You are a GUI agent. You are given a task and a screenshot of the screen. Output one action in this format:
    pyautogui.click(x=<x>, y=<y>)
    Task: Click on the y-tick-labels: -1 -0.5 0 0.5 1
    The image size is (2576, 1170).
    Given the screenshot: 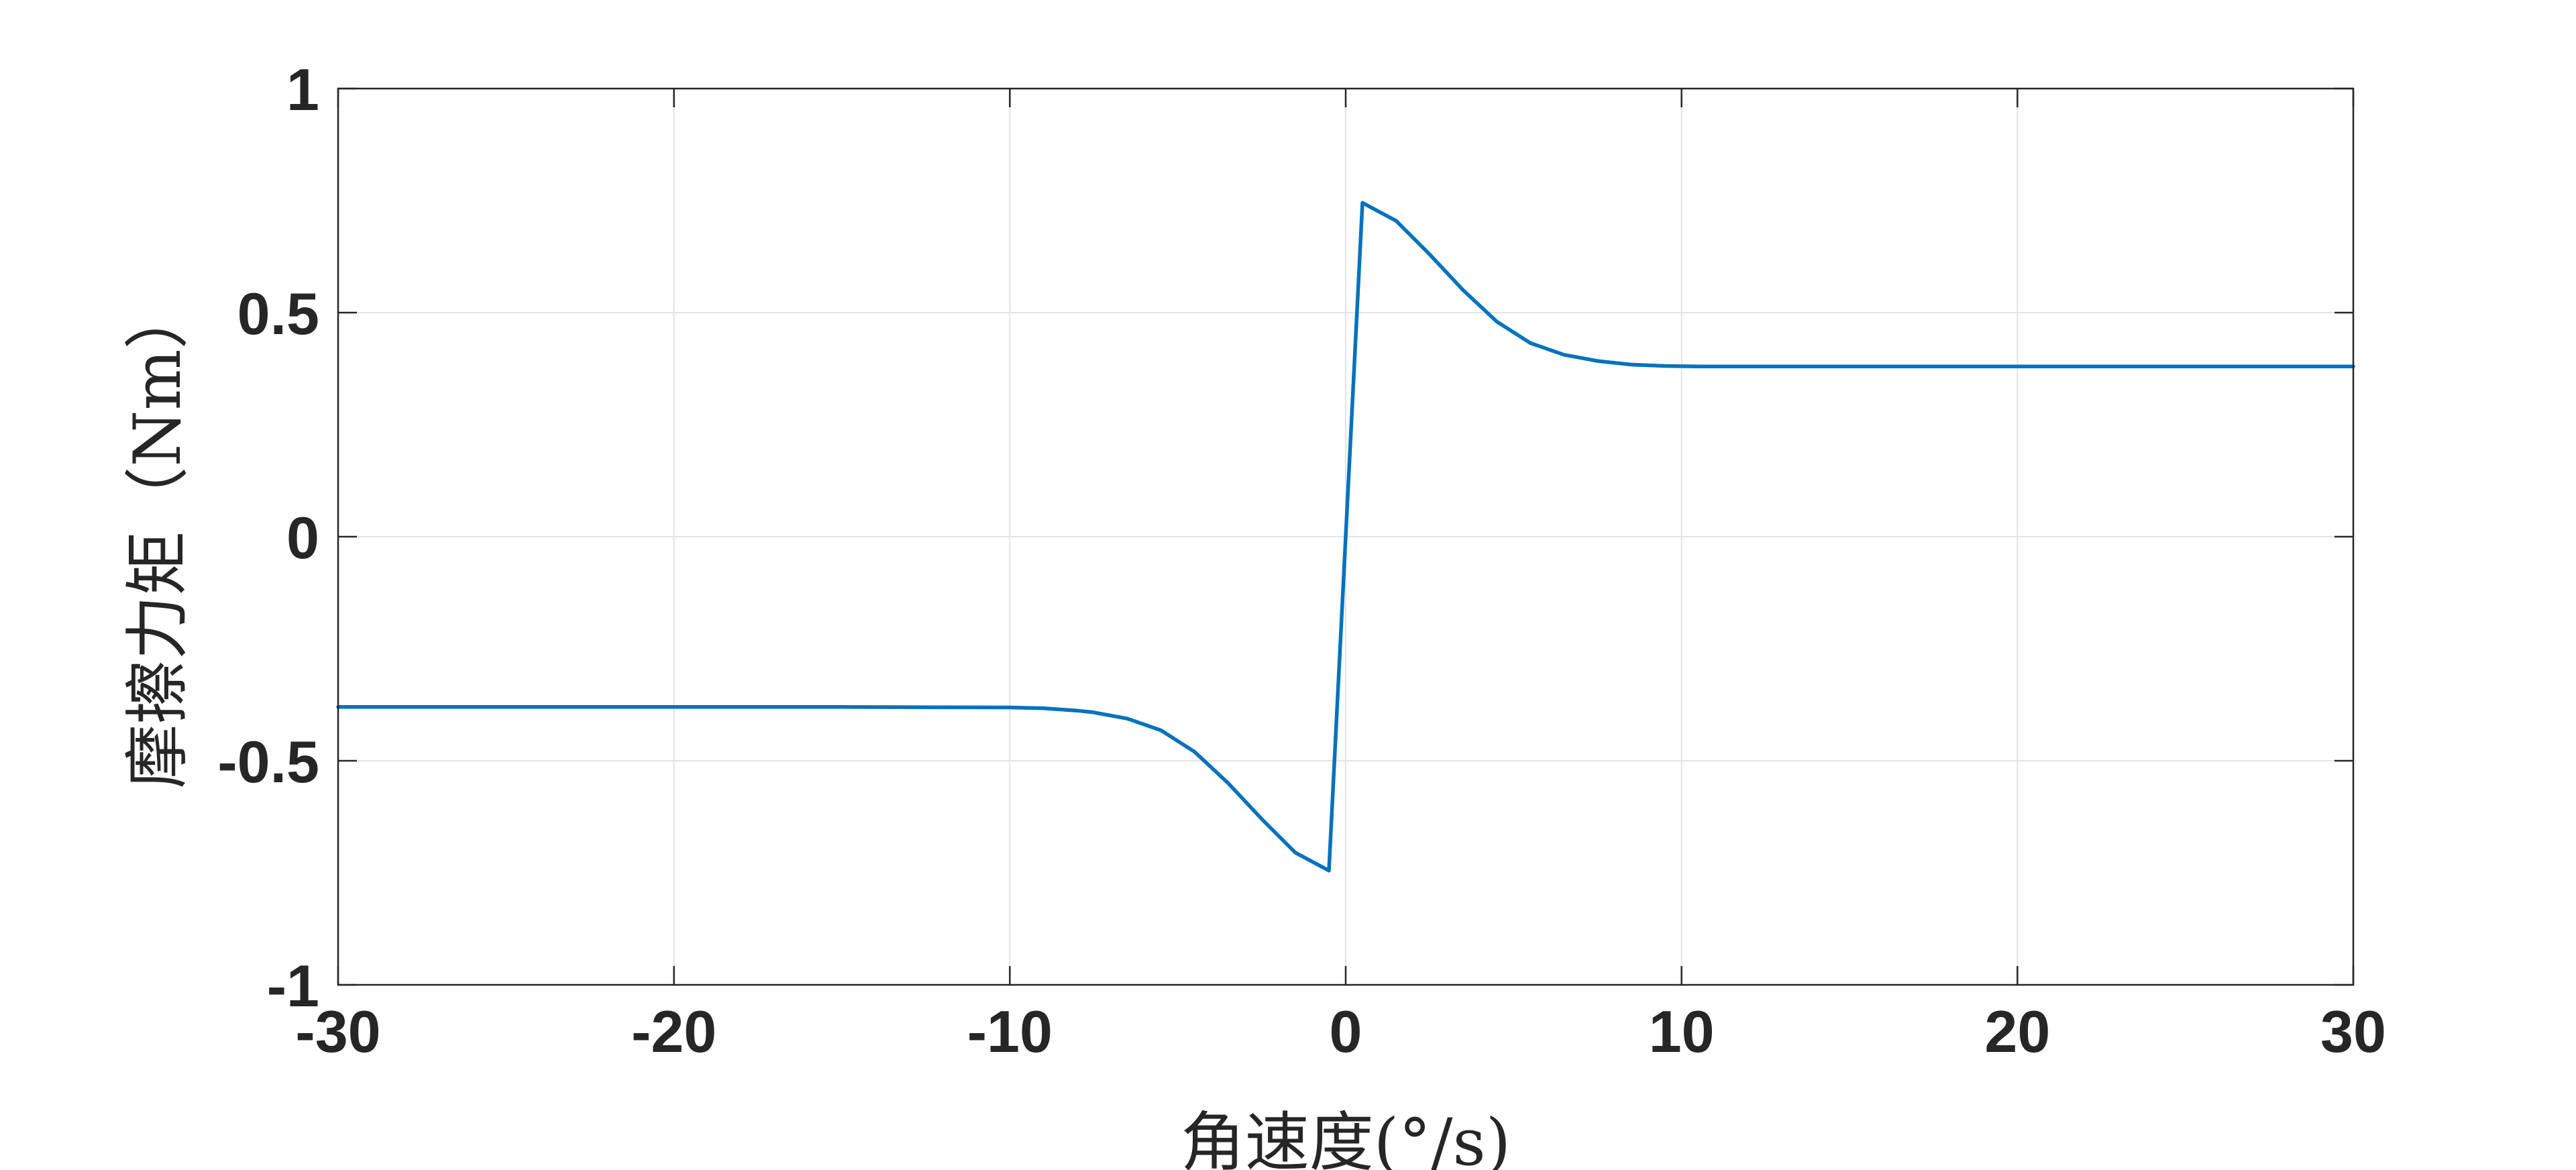 What is the action you would take?
    pyautogui.click(x=268, y=537)
    